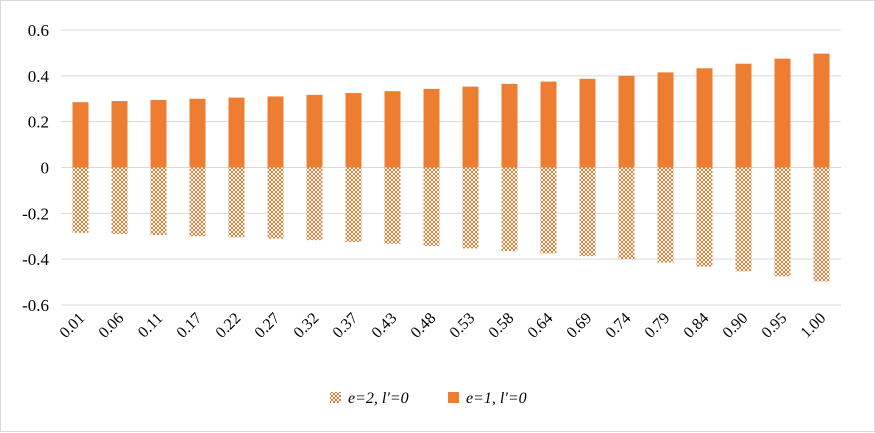 This screenshot has height=433, width=875. What do you see at coordinates (229, 326) in the screenshot?
I see `x-tick-label: 0.22` at bounding box center [229, 326].